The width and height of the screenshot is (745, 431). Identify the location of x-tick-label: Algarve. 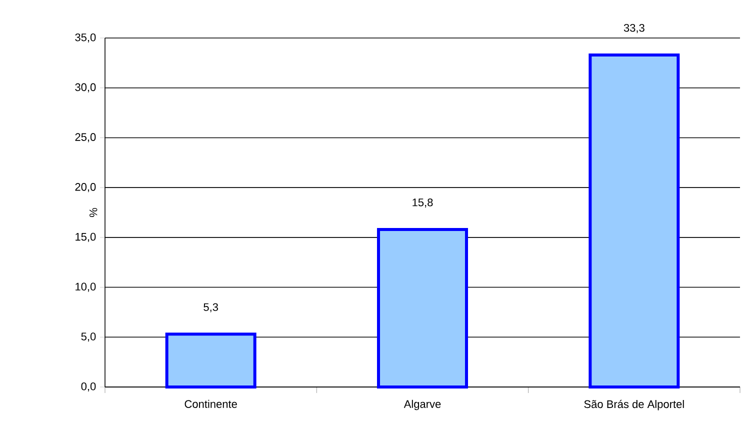
(422, 405).